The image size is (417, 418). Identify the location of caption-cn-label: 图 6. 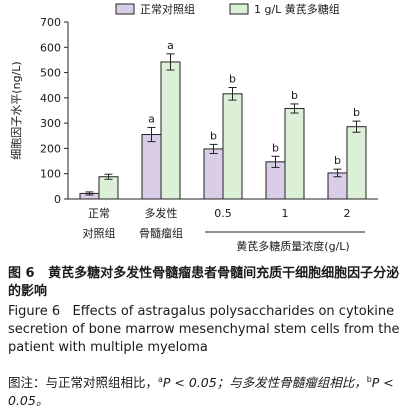
(21, 273).